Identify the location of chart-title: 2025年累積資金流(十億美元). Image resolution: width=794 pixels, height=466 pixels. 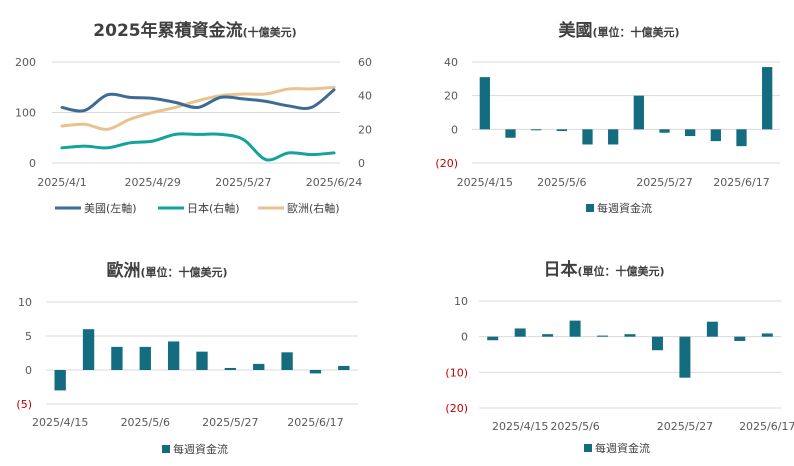
(194, 30).